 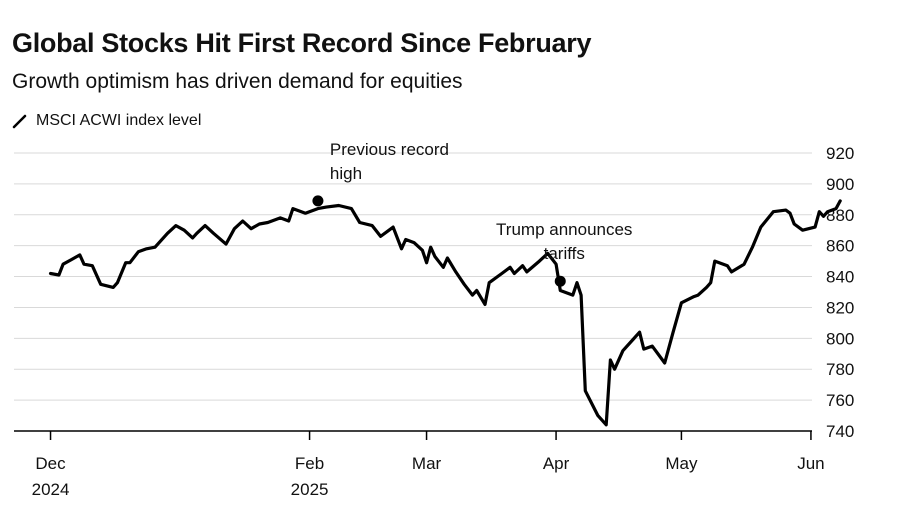 What do you see at coordinates (840, 338) in the screenshot?
I see `y-tick-label: 800` at bounding box center [840, 338].